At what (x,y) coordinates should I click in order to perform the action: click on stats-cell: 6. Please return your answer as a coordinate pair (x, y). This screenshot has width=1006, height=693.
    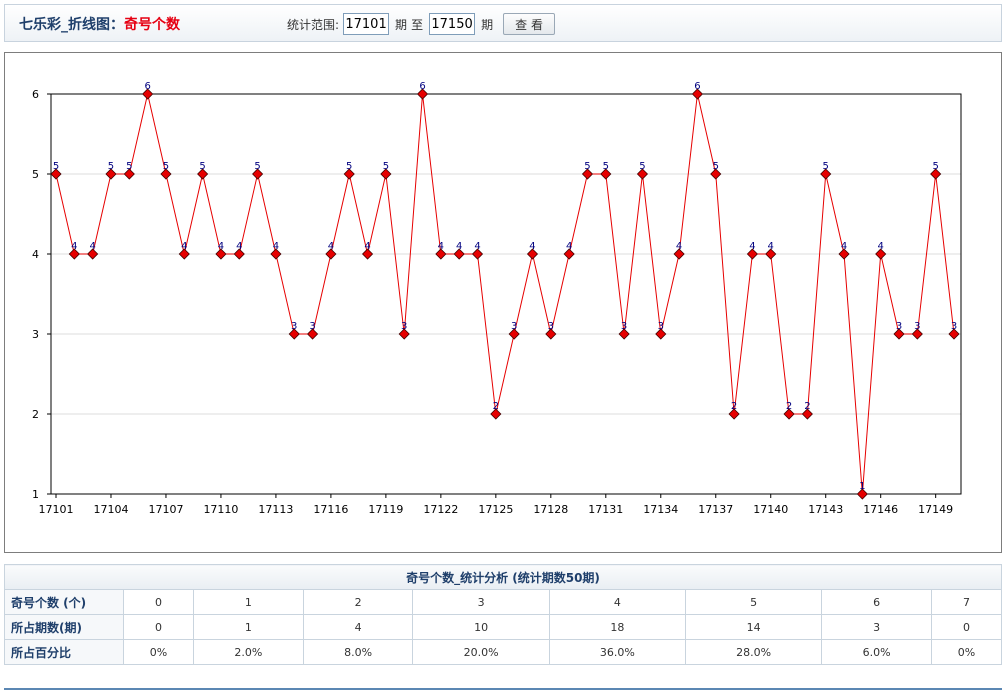
    Looking at the image, I should click on (877, 602).